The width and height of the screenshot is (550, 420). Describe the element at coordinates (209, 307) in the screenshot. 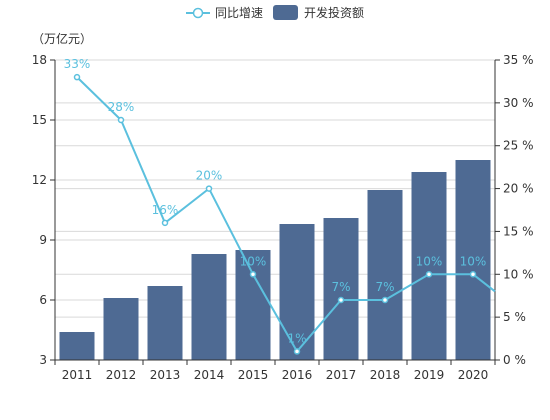

I see `bar-2014` at that location.